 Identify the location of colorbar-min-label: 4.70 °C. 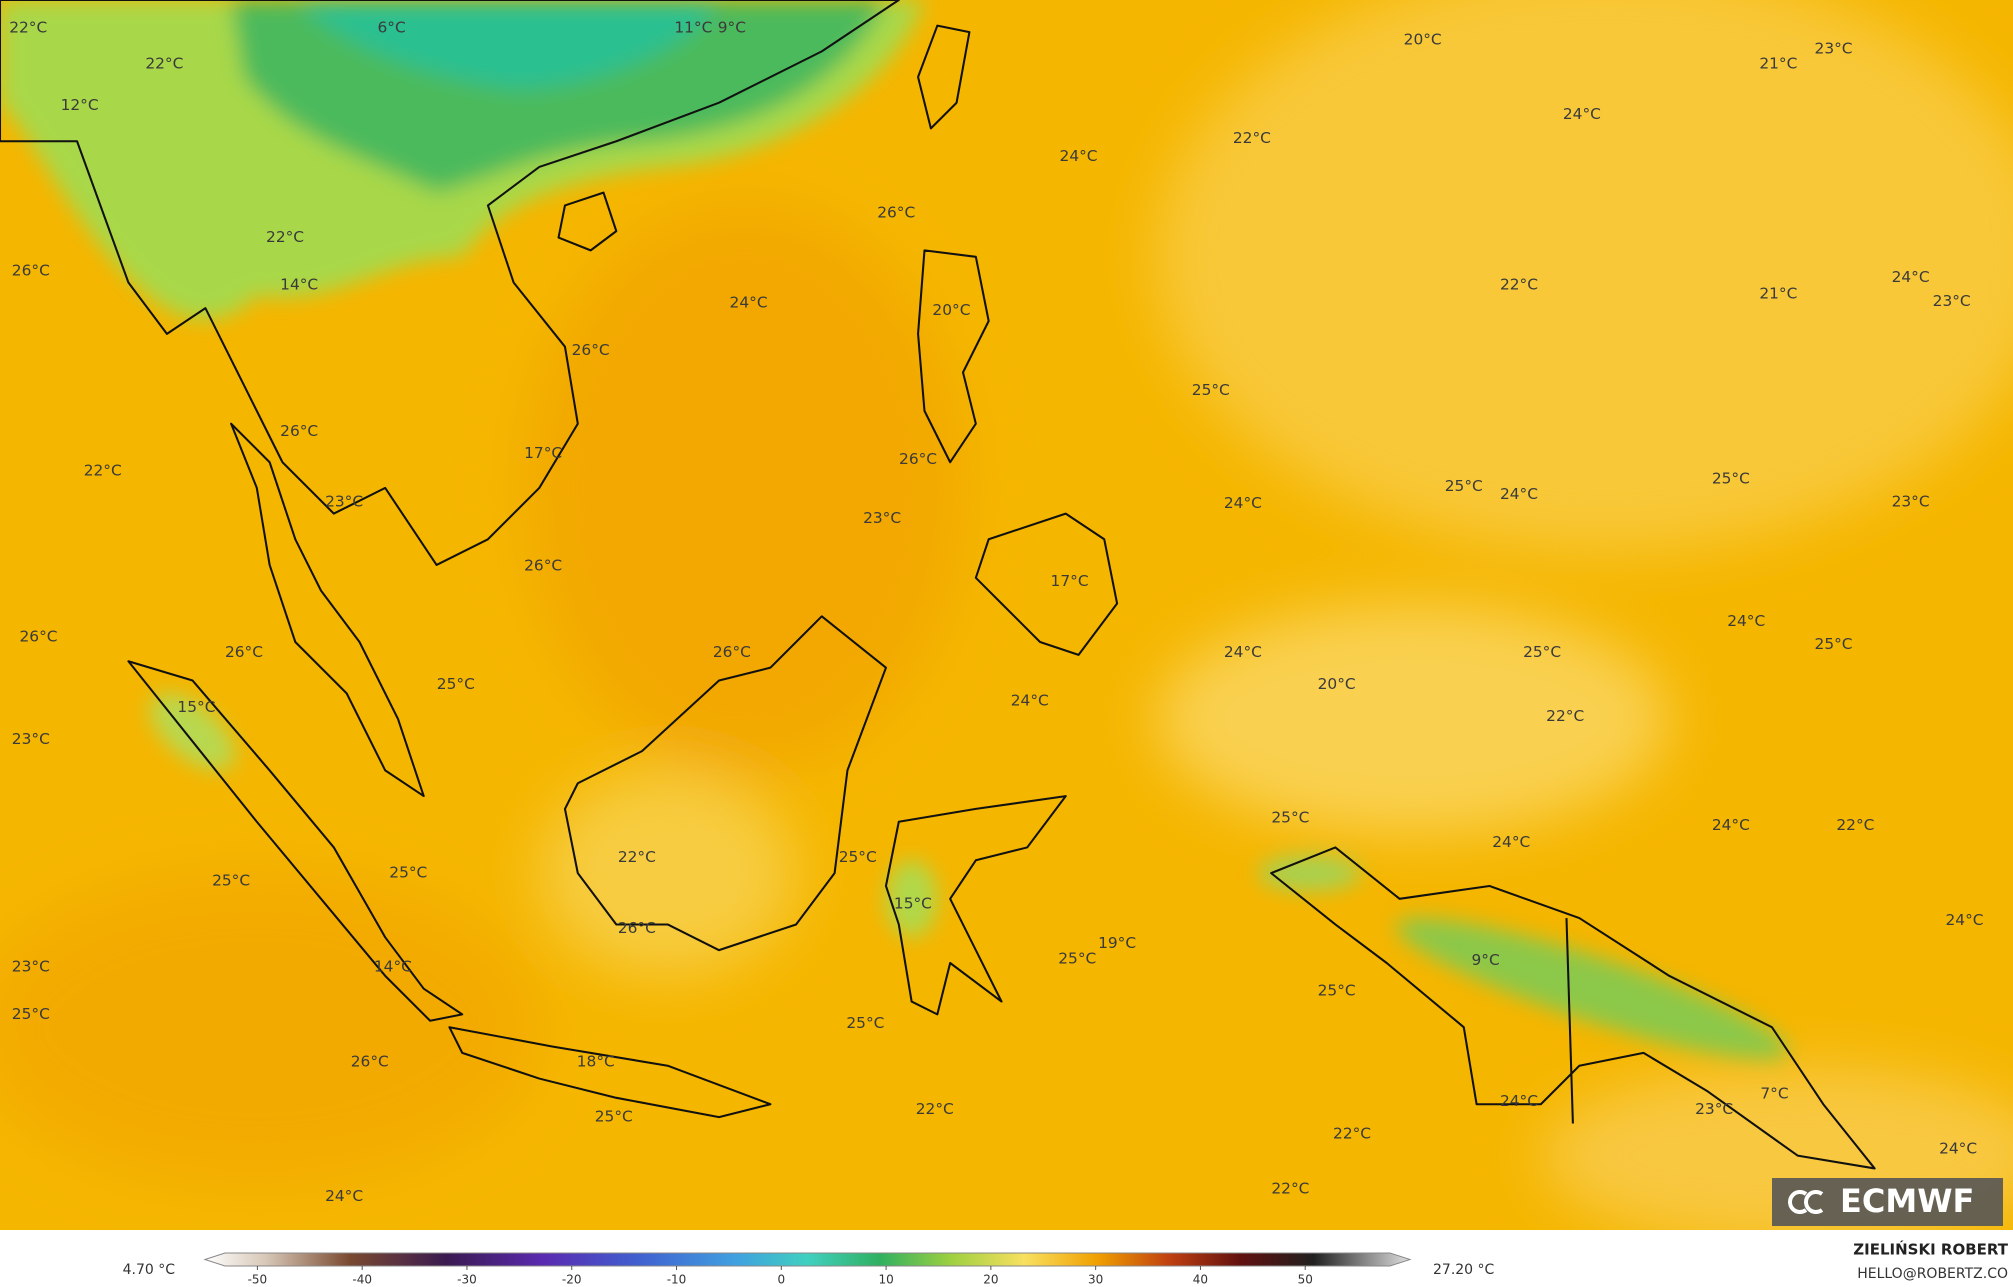
(149, 1270).